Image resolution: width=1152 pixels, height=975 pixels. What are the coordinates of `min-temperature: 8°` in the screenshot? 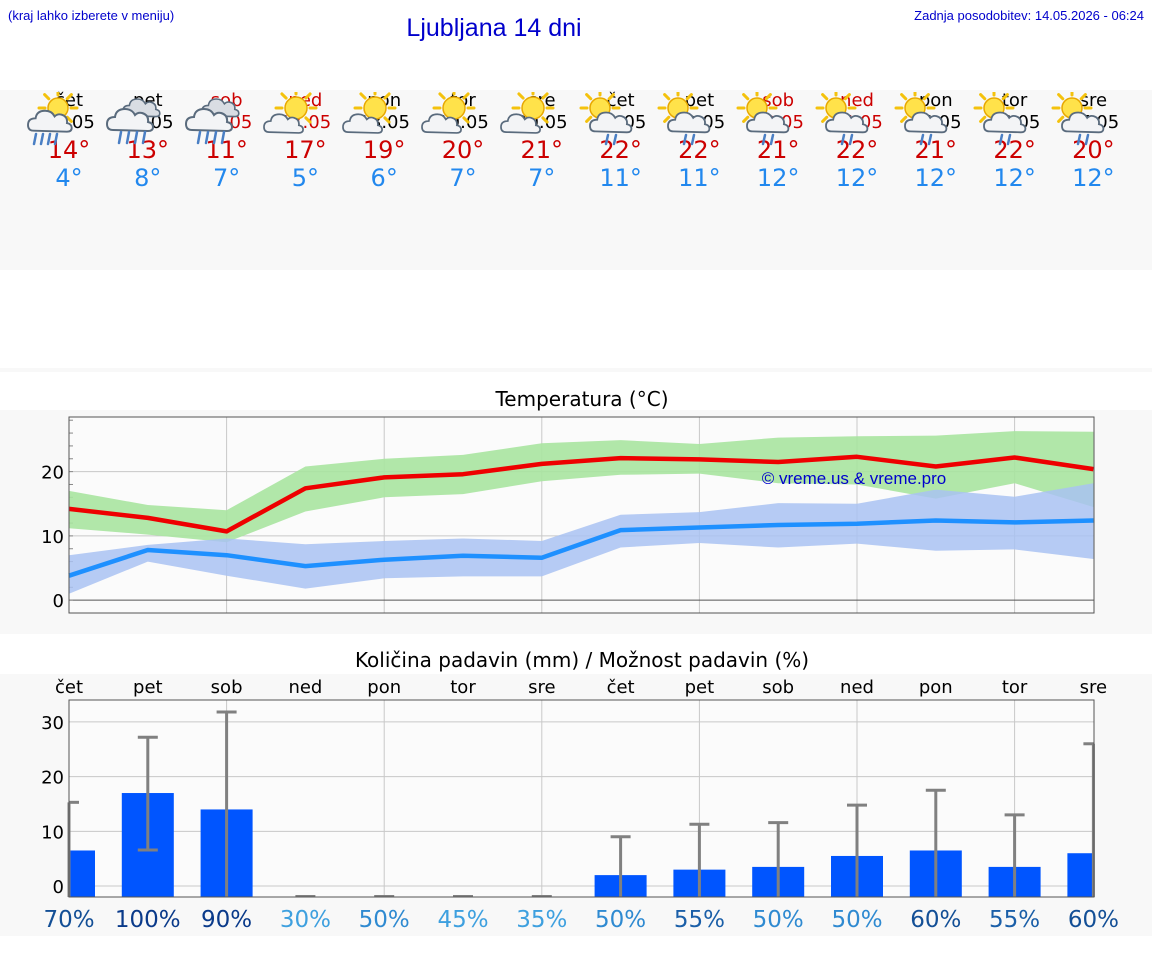 It's located at (148, 178).